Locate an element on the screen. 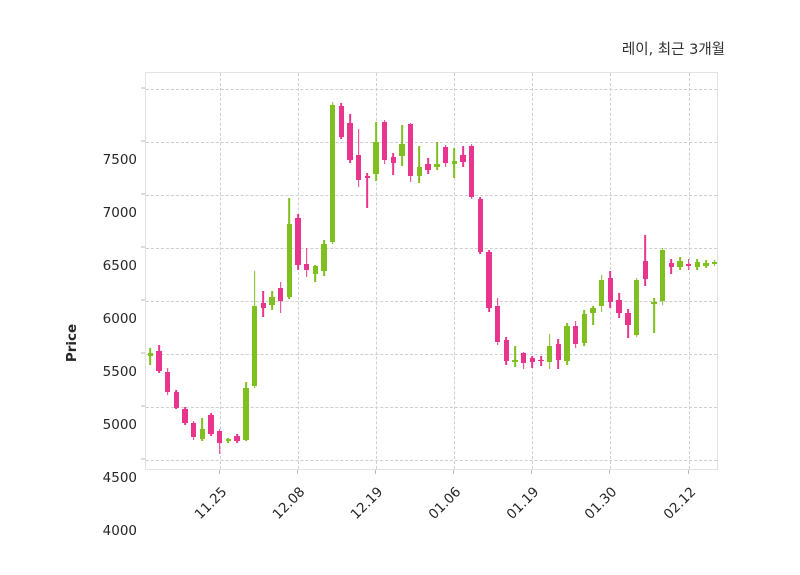 The height and width of the screenshot is (575, 800). x-tick-label: 11.25 is located at coordinates (211, 503).